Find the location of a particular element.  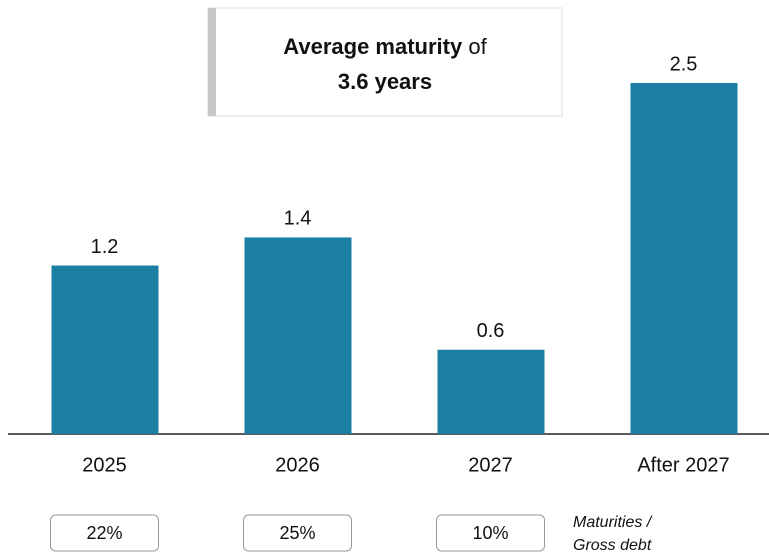

ratio-value: 25% is located at coordinates (297, 533).